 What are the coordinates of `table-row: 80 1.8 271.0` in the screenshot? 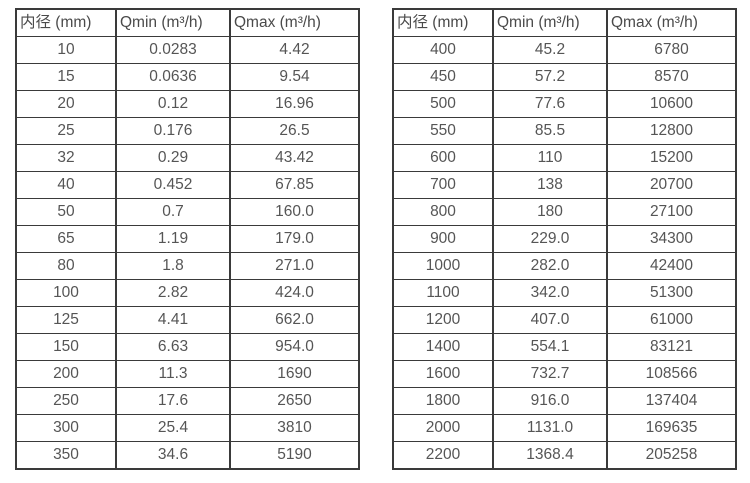 It's located at (187, 266).